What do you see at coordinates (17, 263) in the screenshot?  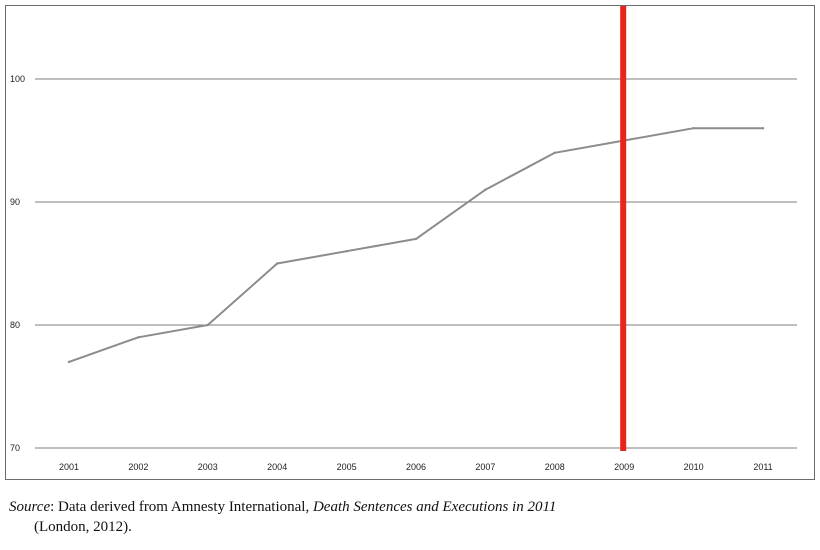 I see `y-axis-ticks: 70 80 90 100` at bounding box center [17, 263].